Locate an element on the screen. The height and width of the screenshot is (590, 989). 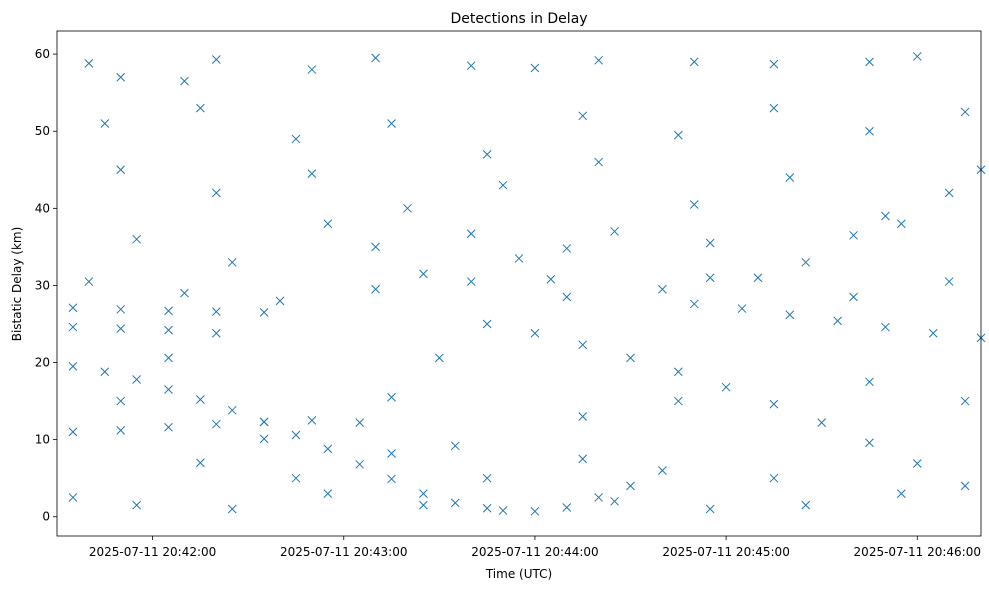
y-tick-label: 60 is located at coordinates (42, 54).